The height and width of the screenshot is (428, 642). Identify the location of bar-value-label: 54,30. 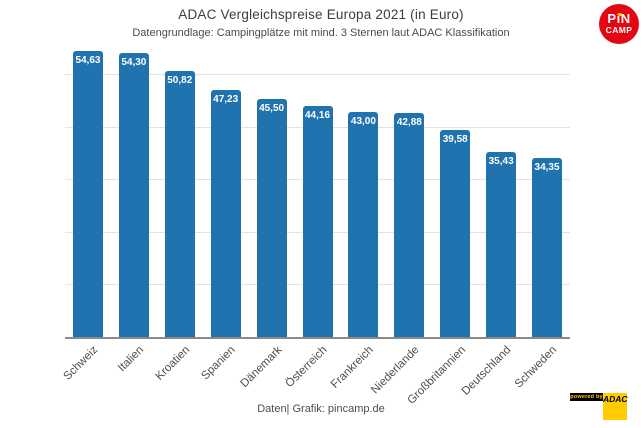
(134, 62).